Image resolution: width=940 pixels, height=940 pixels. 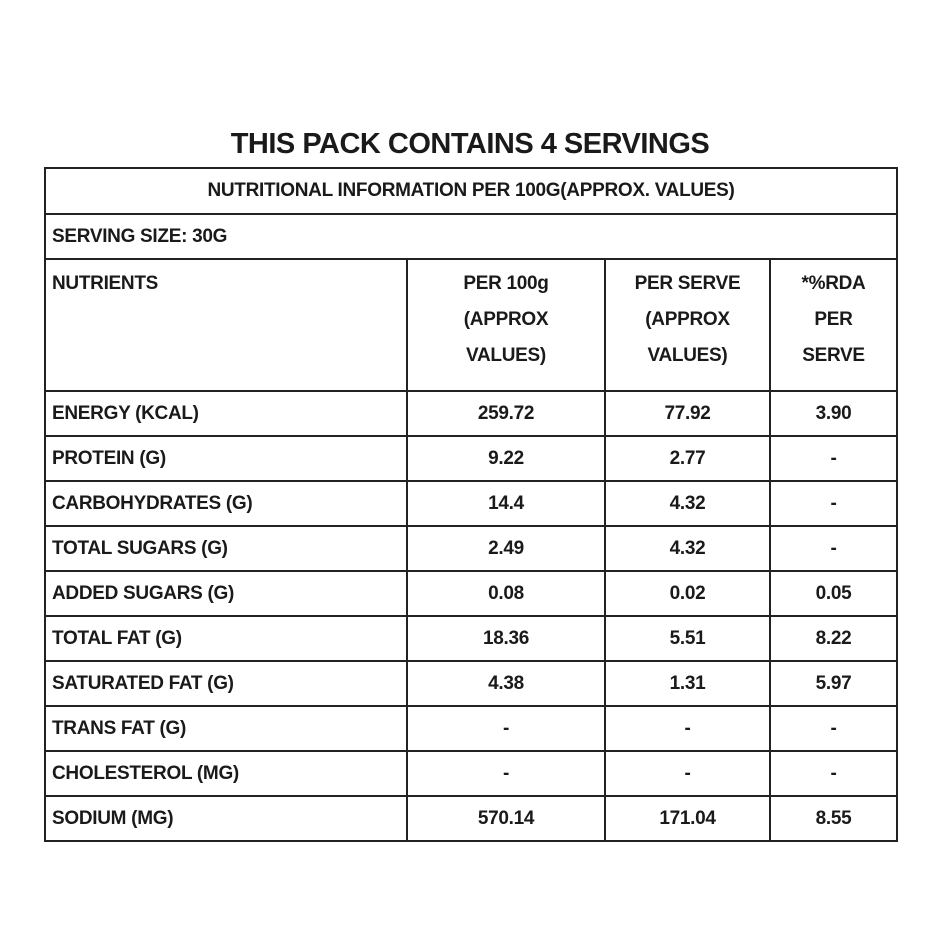 What do you see at coordinates (226, 773) in the screenshot?
I see `nutrient-name: CHOLESTEROL (MG)` at bounding box center [226, 773].